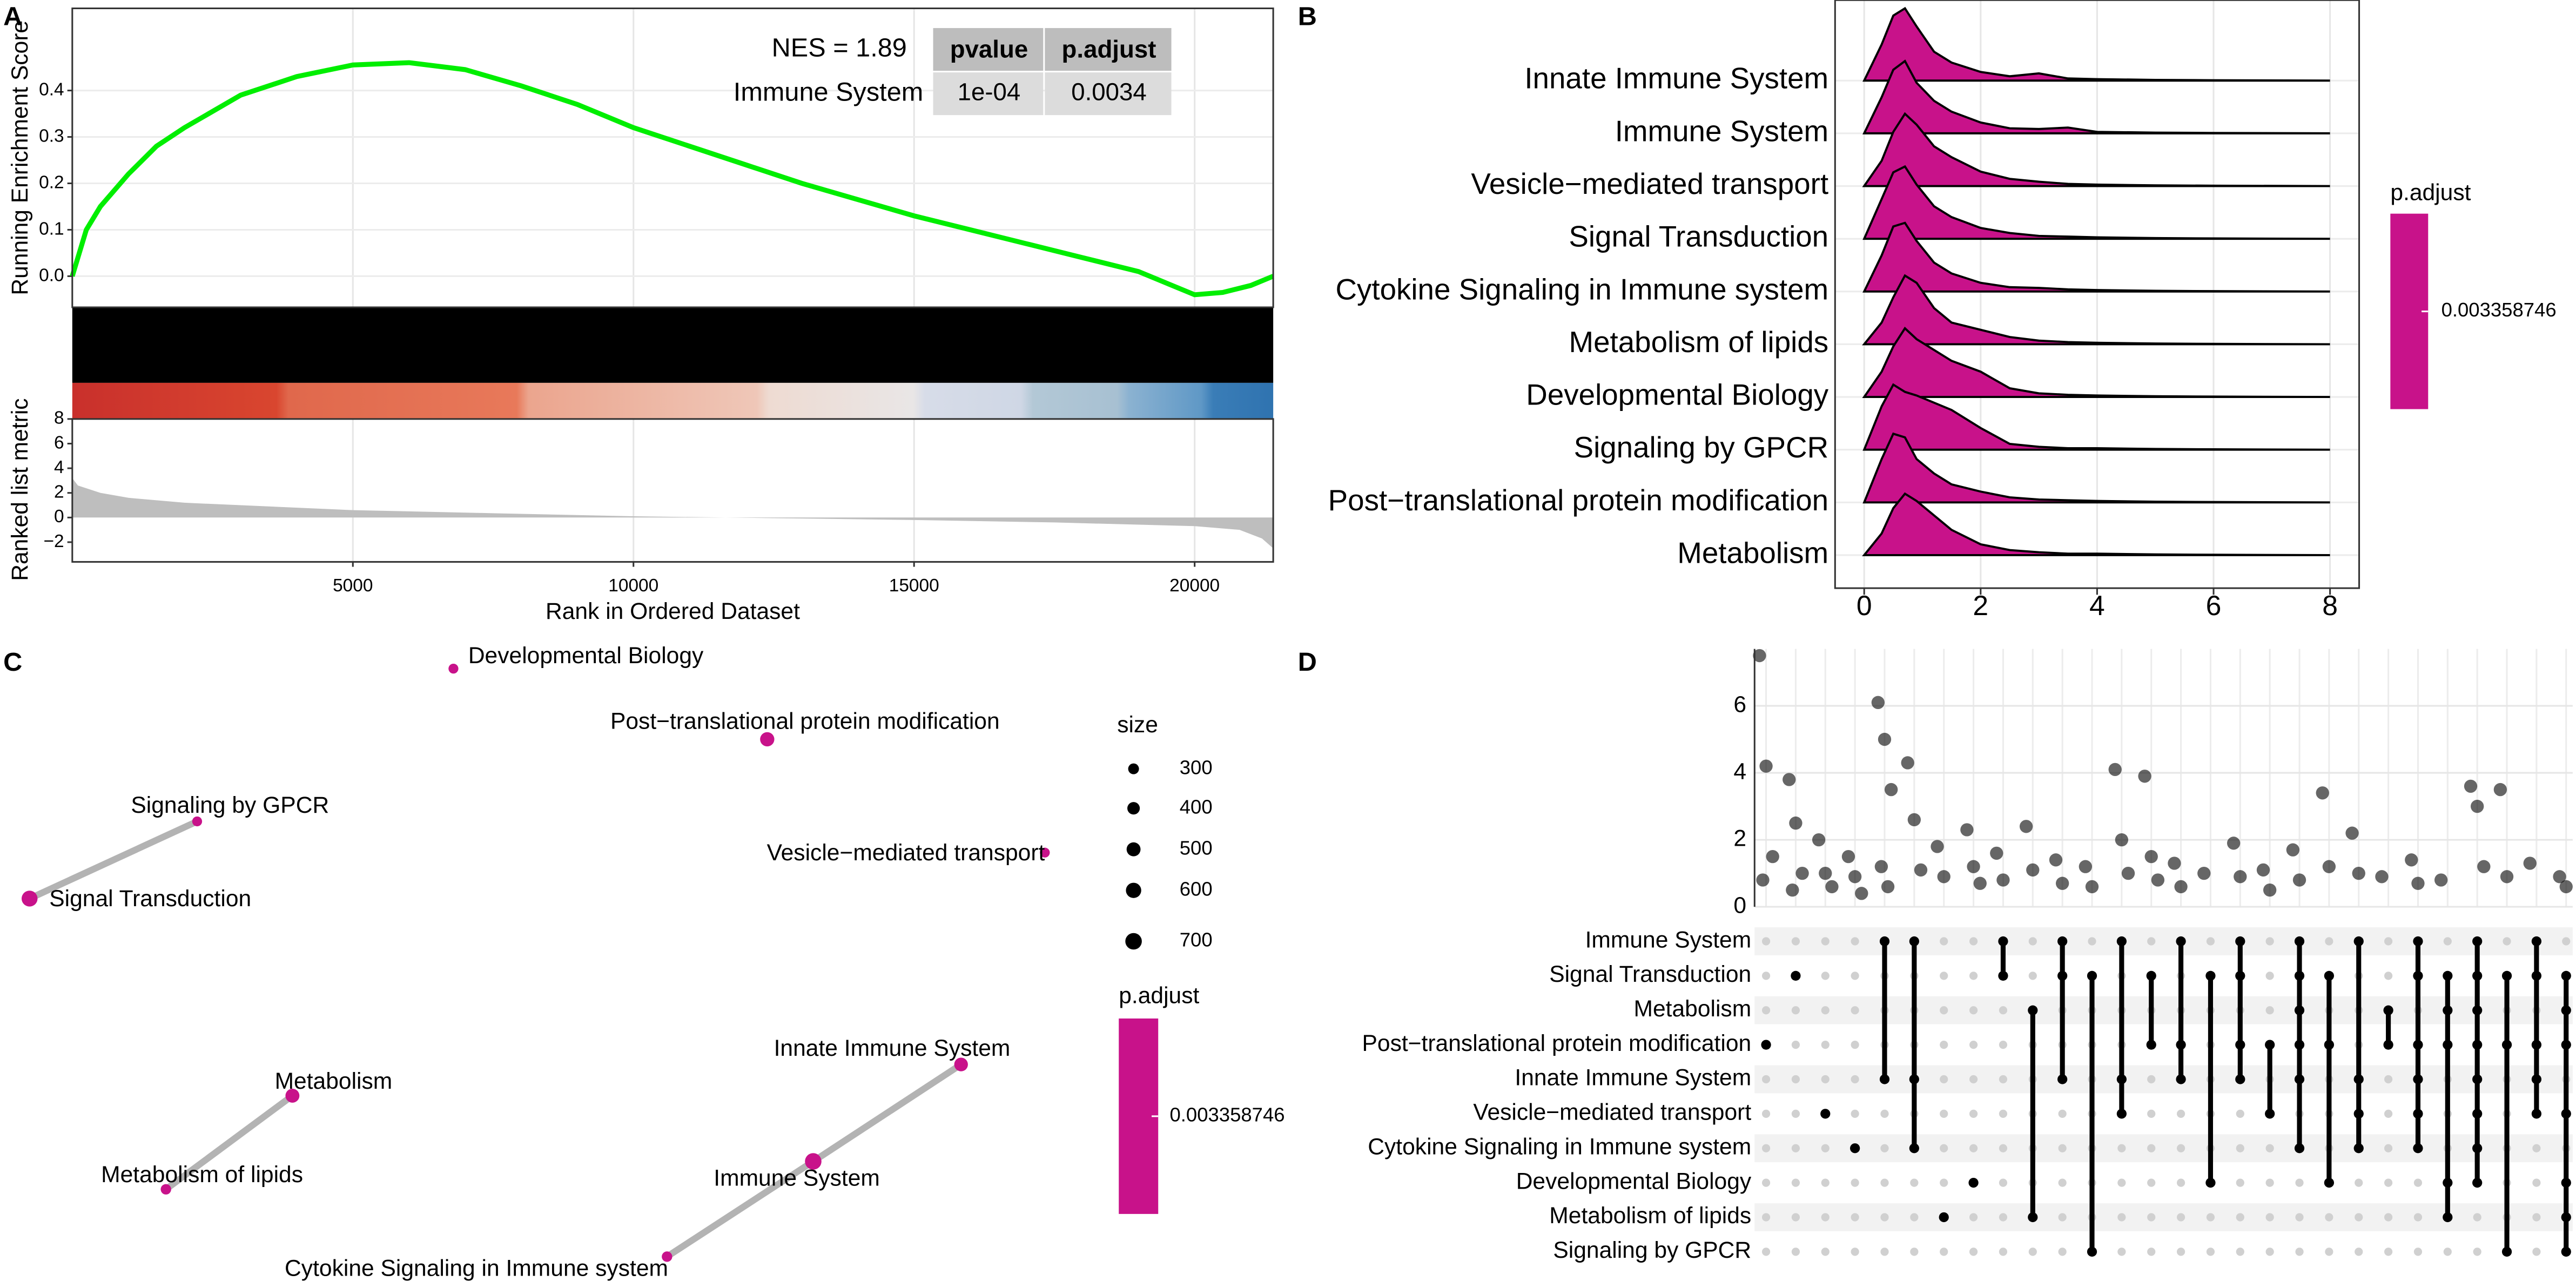  Describe the element at coordinates (1739, 905) in the screenshot. I see `y-tick-label: 0` at that location.